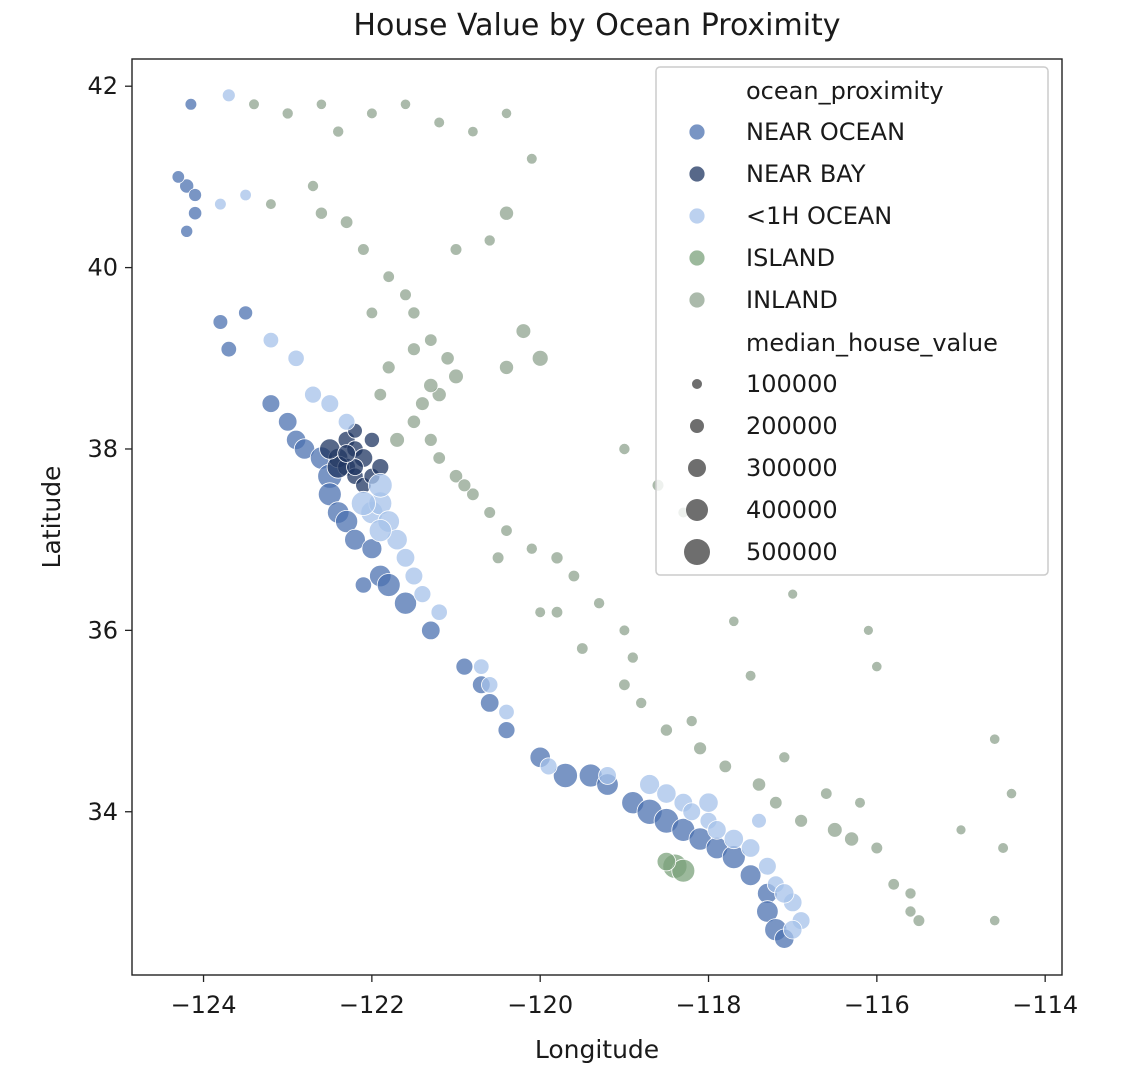 Image resolution: width=1128 pixels, height=1078 pixels. I want to click on chart-title: House Value by Ocean Proximity, so click(596, 25).